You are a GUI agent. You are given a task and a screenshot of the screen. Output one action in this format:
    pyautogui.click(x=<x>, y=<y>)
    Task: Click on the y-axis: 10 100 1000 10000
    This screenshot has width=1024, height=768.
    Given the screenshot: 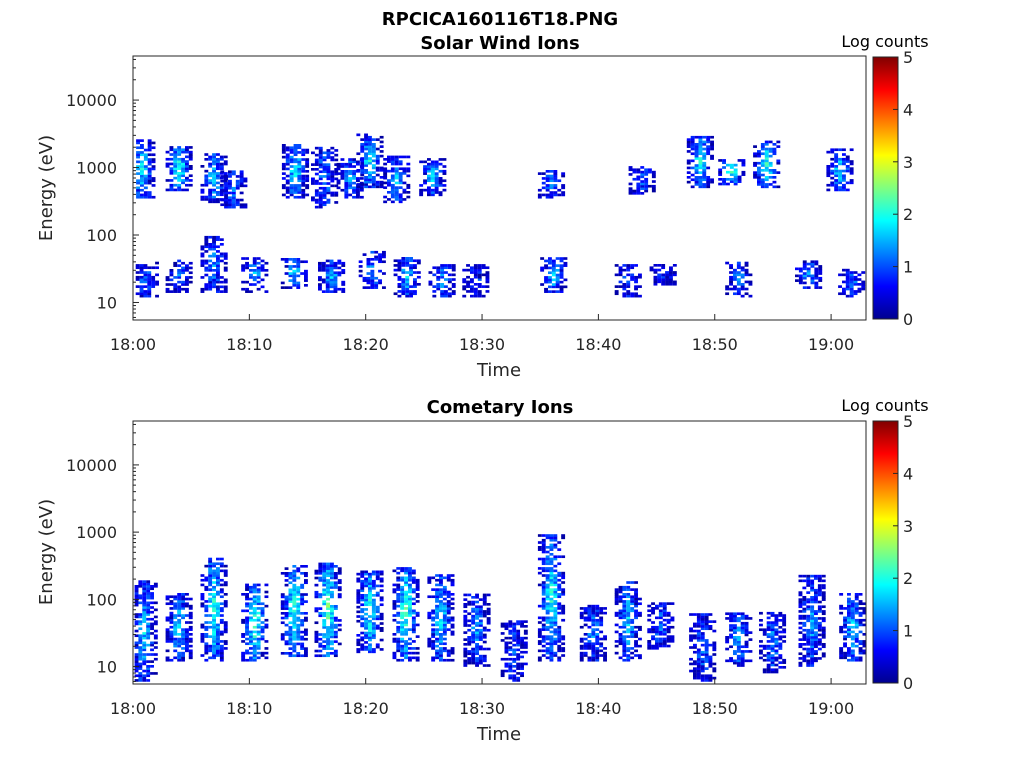 What is the action you would take?
    pyautogui.click(x=102, y=566)
    